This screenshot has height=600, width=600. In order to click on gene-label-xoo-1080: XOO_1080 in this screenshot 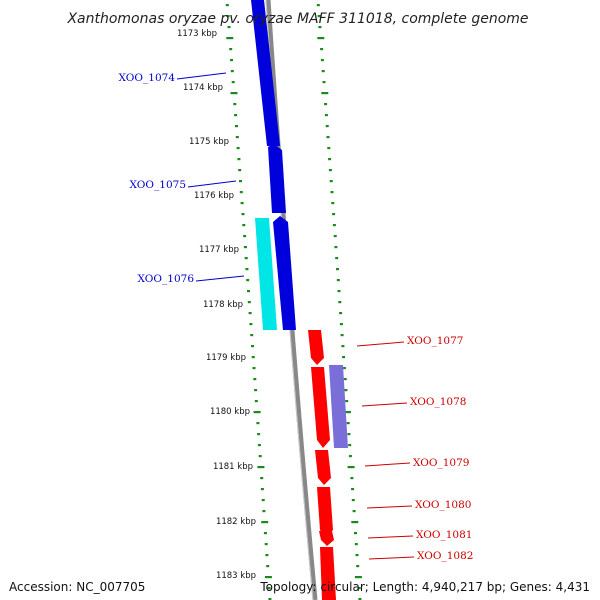, I will do `click(443, 505)`.